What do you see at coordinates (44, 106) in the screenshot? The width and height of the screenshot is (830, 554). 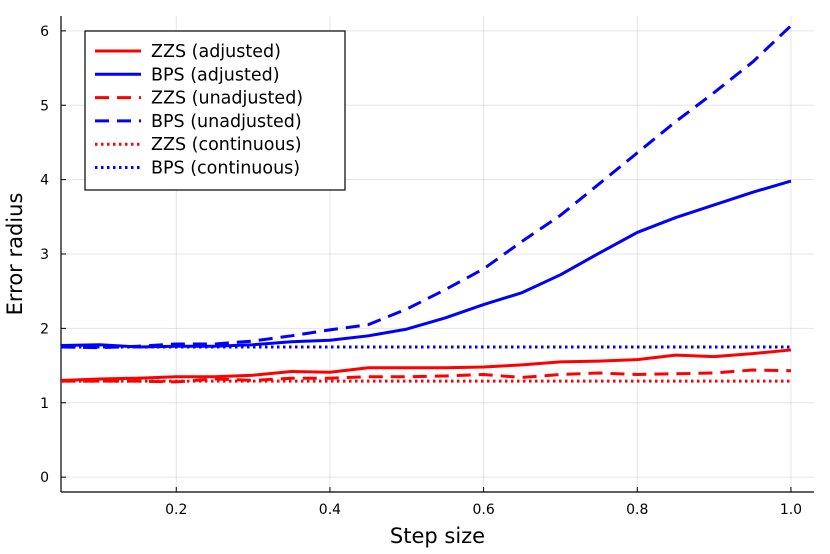 I see `y-tick-label: 5` at bounding box center [44, 106].